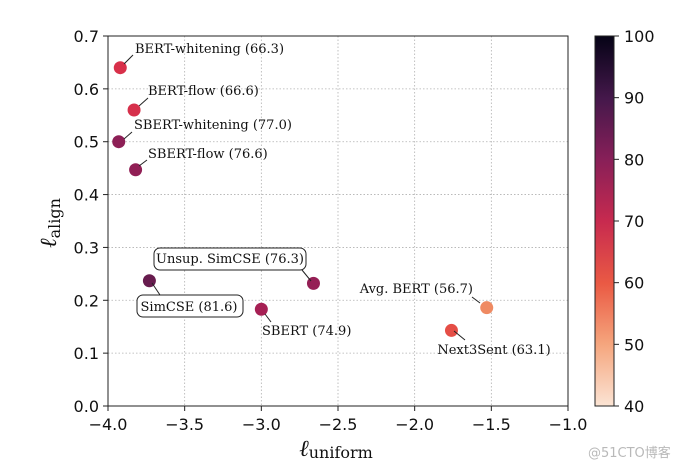  What do you see at coordinates (629, 453) in the screenshot?
I see `watermark-text: @51CTO博客` at bounding box center [629, 453].